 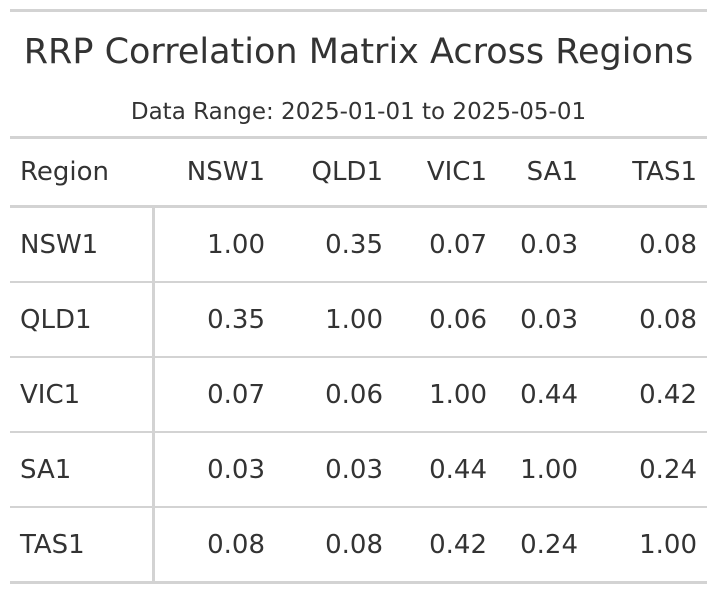 What do you see at coordinates (82, 470) in the screenshot?
I see `row-label: SA1` at bounding box center [82, 470].